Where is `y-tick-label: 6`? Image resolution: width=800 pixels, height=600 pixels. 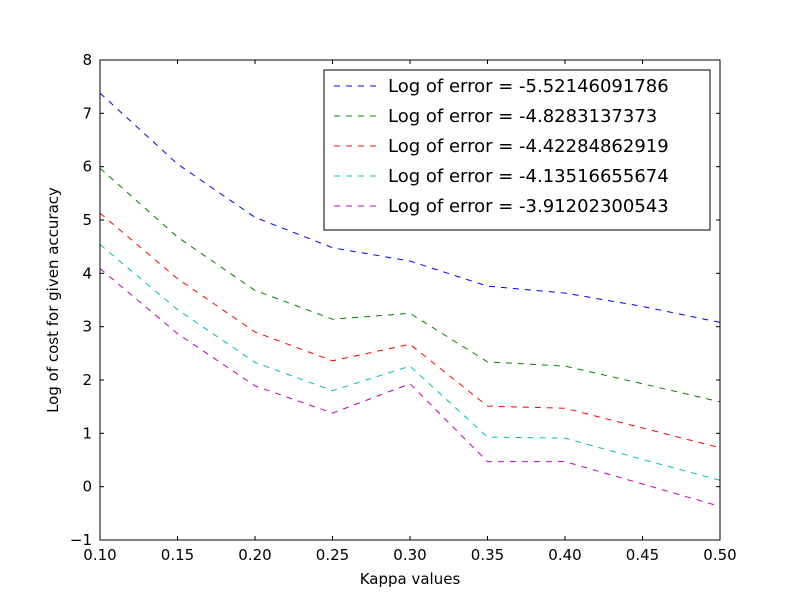
y-tick-label: 6 is located at coordinates (87, 167).